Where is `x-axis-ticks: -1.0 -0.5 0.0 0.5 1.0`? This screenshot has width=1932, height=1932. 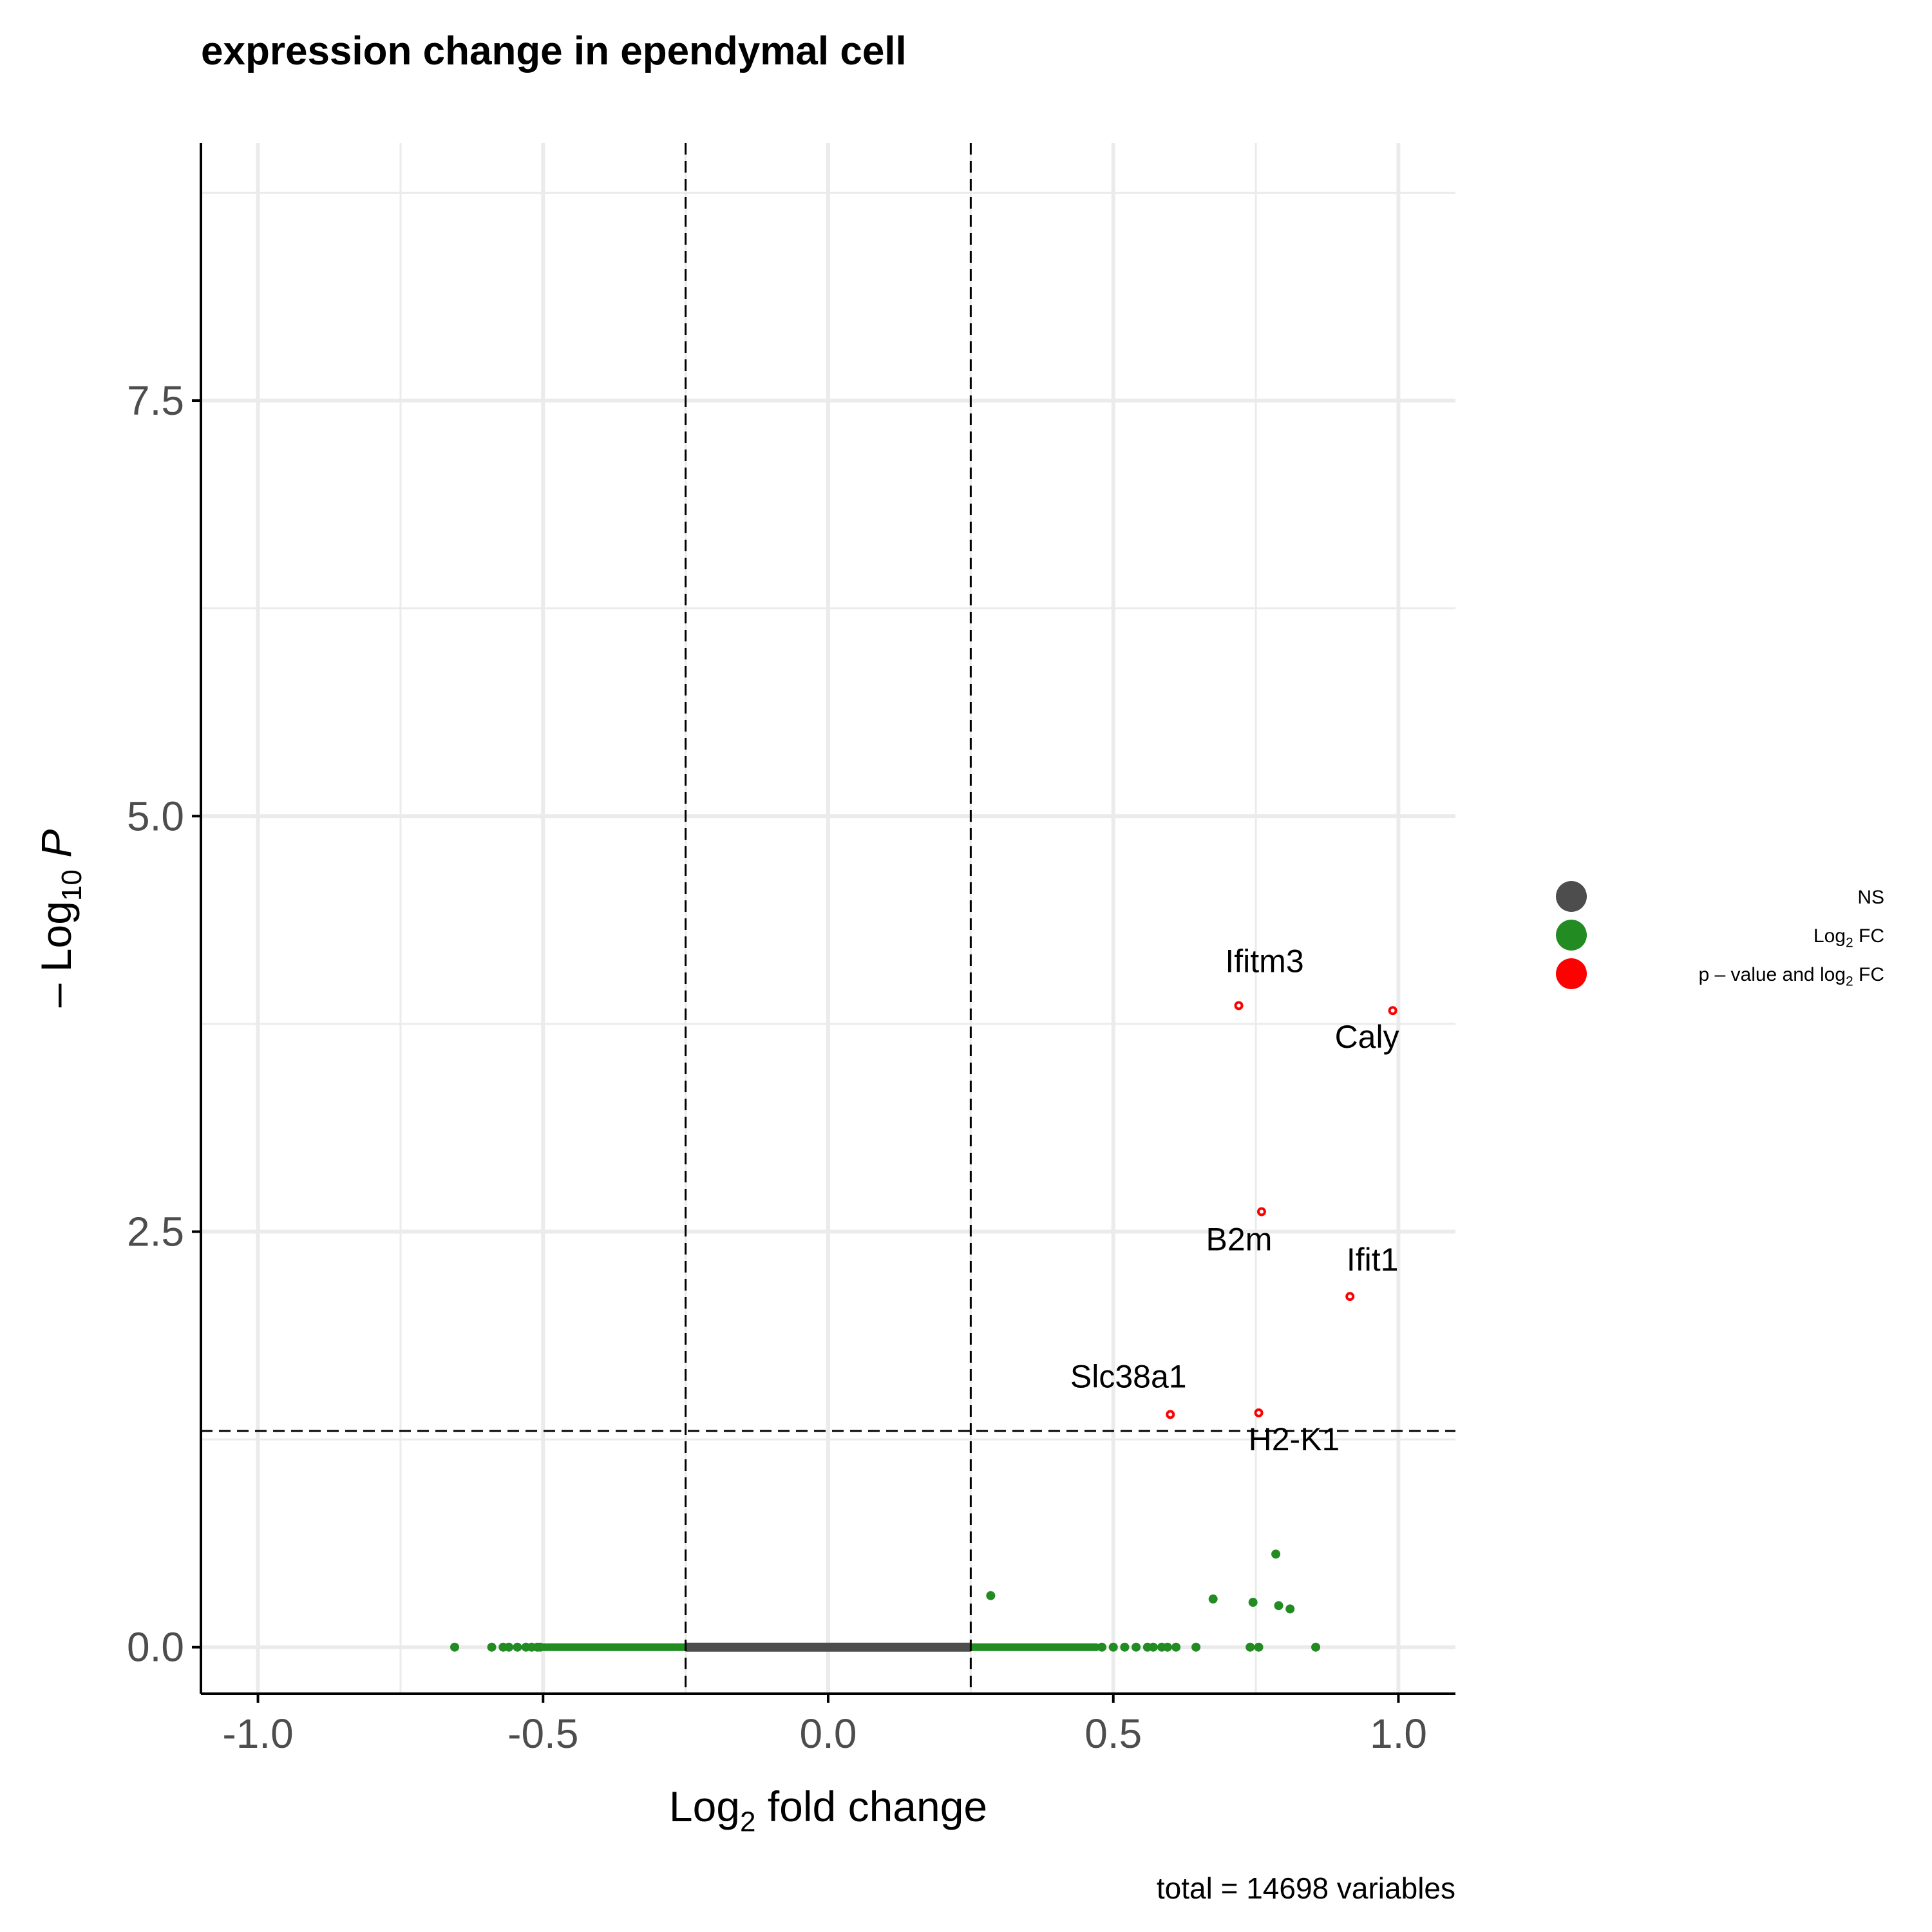 x-axis-ticks: -1.0 -0.5 0.0 0.5 1.0 is located at coordinates (824, 1725).